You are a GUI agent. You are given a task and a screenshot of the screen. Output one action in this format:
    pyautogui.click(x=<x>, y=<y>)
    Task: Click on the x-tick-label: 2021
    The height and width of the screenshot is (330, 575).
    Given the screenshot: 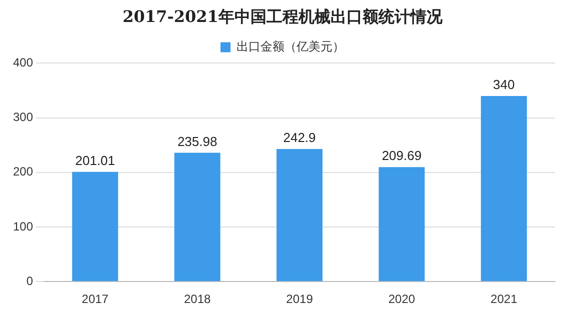 What is the action you would take?
    pyautogui.click(x=504, y=299)
    